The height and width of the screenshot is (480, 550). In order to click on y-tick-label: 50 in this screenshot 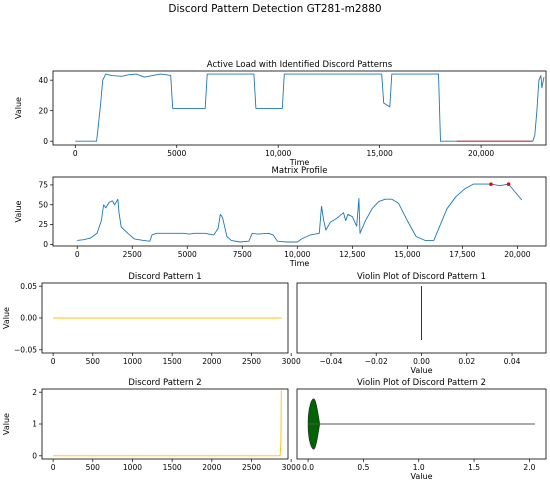, I will do `click(43, 204)`.